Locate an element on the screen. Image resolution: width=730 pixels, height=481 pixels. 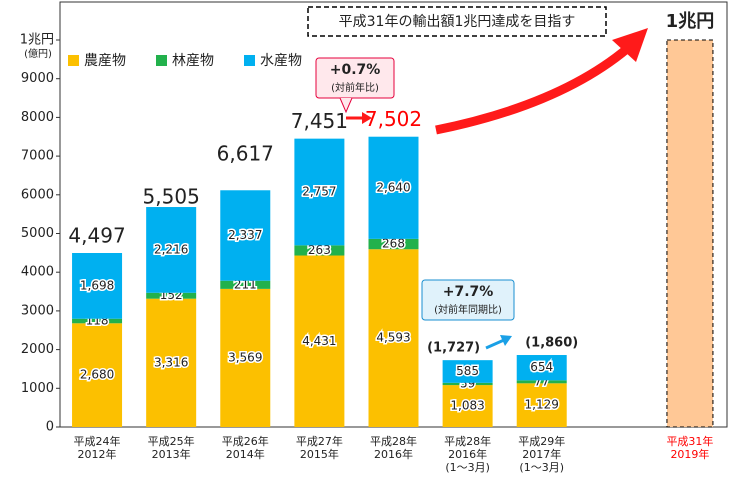
goal-box is located at coordinates (457, 21).